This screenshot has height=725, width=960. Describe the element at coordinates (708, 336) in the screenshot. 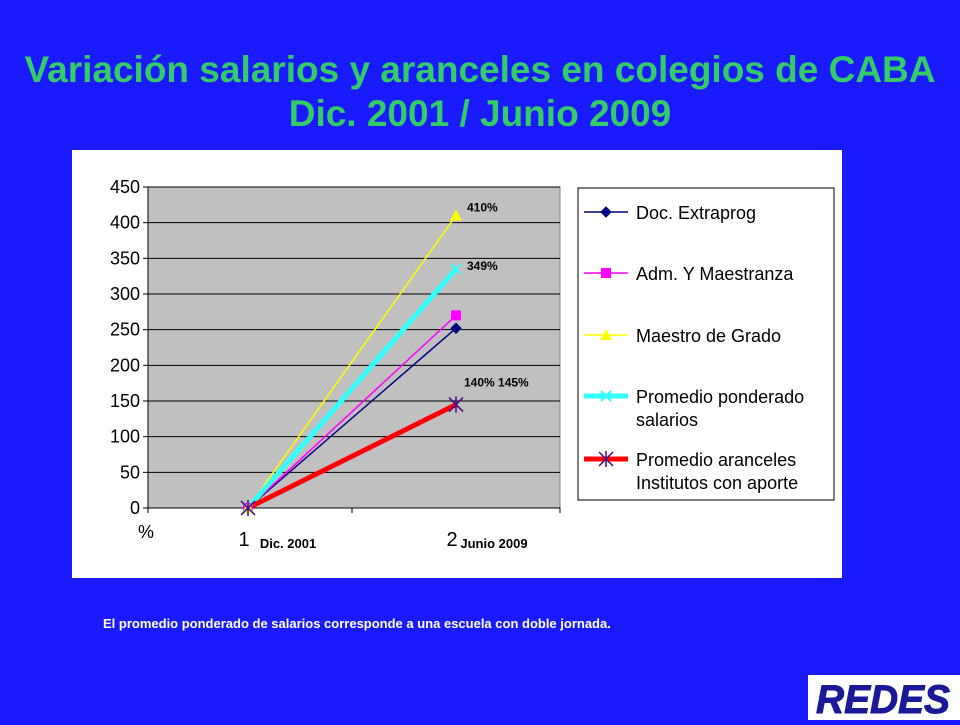

I see `legend-label: Maestro de Grado` at that location.